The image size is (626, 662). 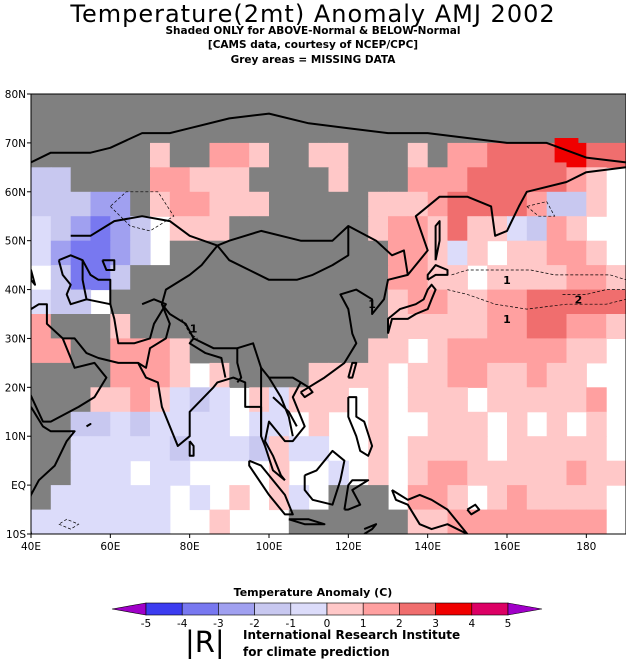 I want to click on legend-tick-label: -3, so click(x=218, y=624).